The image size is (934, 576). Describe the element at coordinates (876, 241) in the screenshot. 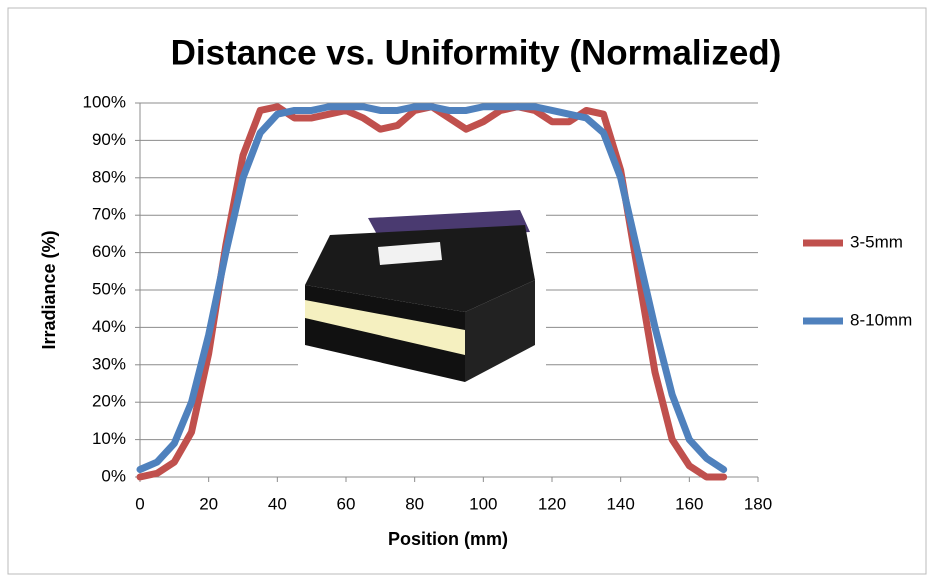

I see `legend-label: 3-5mm` at that location.